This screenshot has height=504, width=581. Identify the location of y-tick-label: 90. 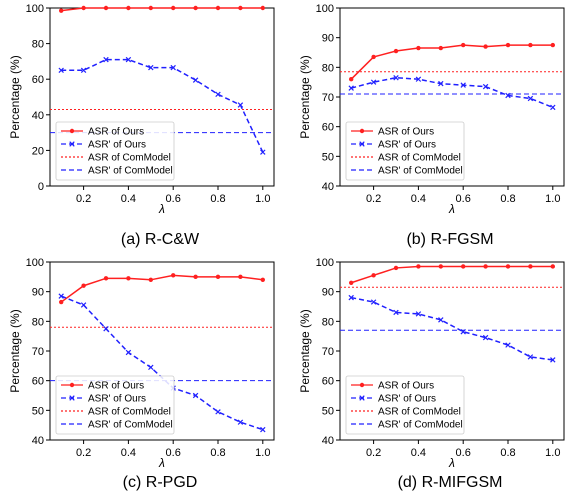
(328, 39).